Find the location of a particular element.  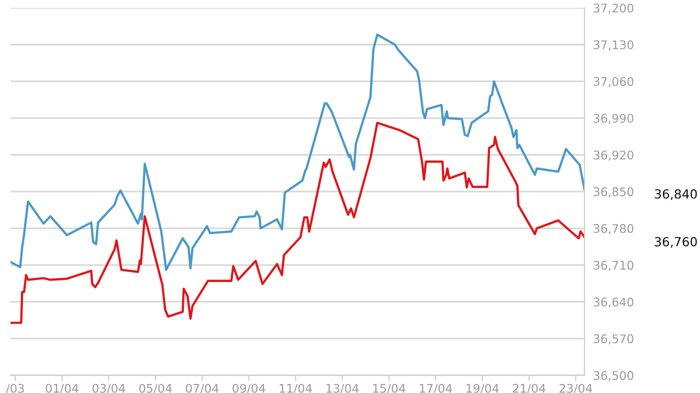

y-tick-label: 36,780 is located at coordinates (614, 229).